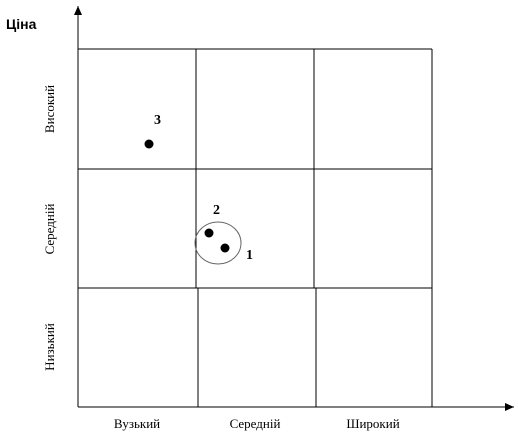  Describe the element at coordinates (49, 347) in the screenshot. I see `row-label: Низький` at that location.